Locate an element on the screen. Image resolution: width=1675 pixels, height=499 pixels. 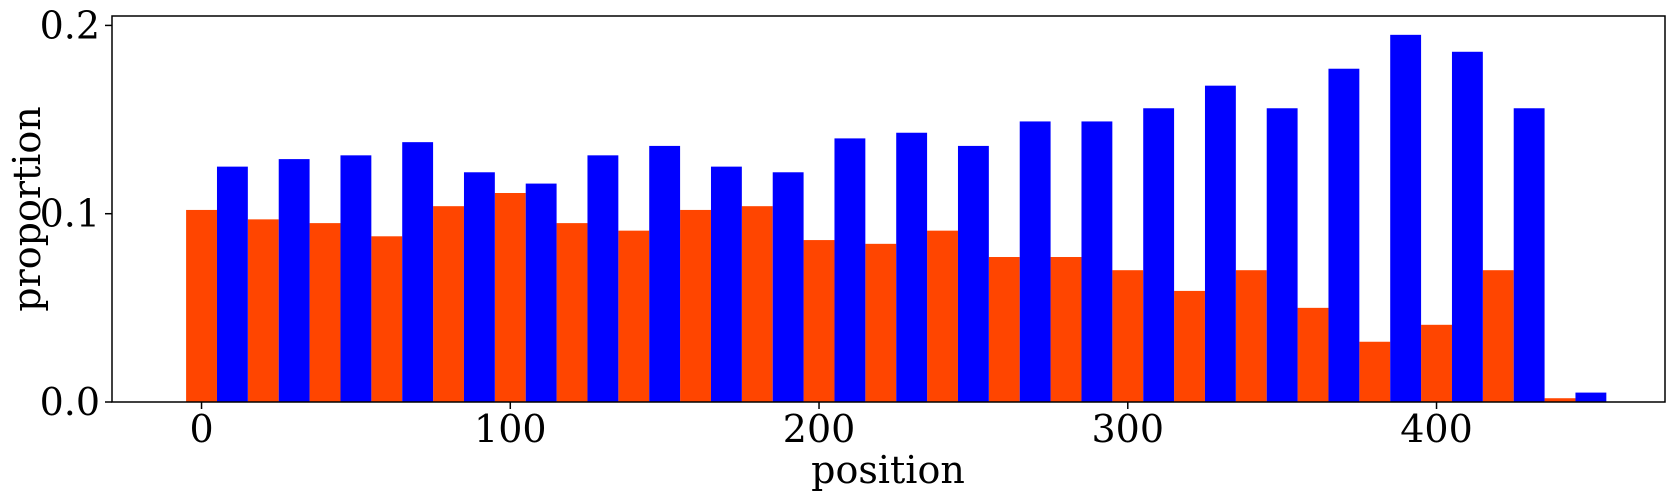
y-tick-label: 0.1 is located at coordinates (70, 214).